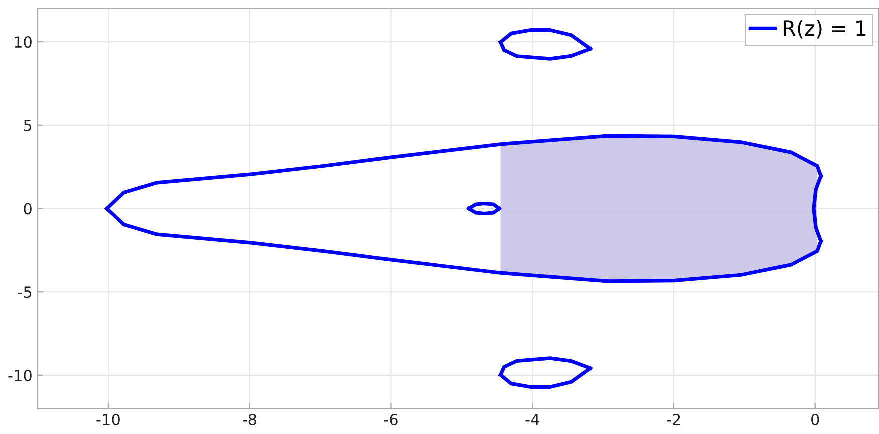  Describe the element at coordinates (673, 420) in the screenshot. I see `x-tick-label: -2` at that location.